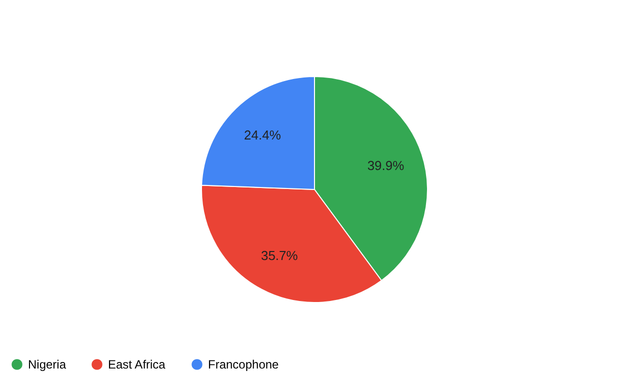 This screenshot has width=629, height=389. Describe the element at coordinates (386, 166) in the screenshot. I see `data-label: 39.9%` at that location.